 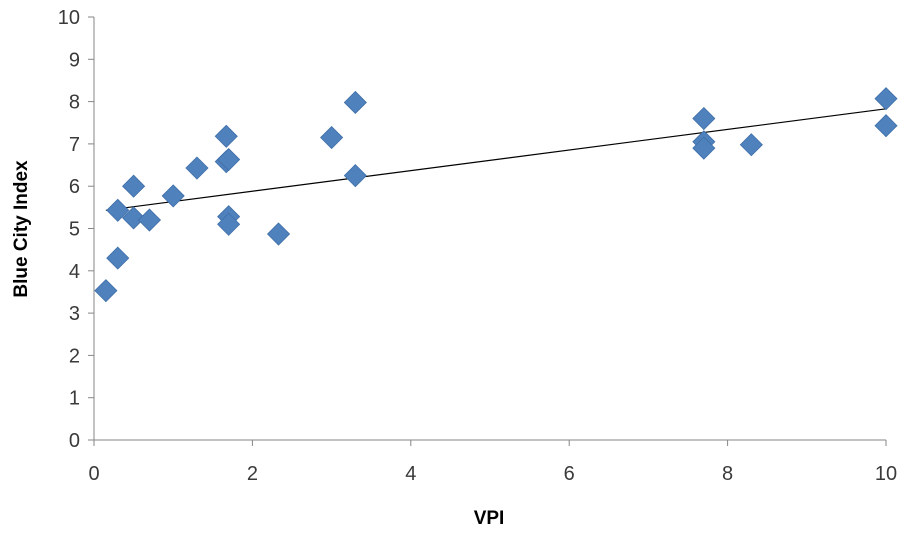 I want to click on y-axis-ticks: 0 1 2 3 4 5 6 7 8 9 10, so click(x=76, y=229).